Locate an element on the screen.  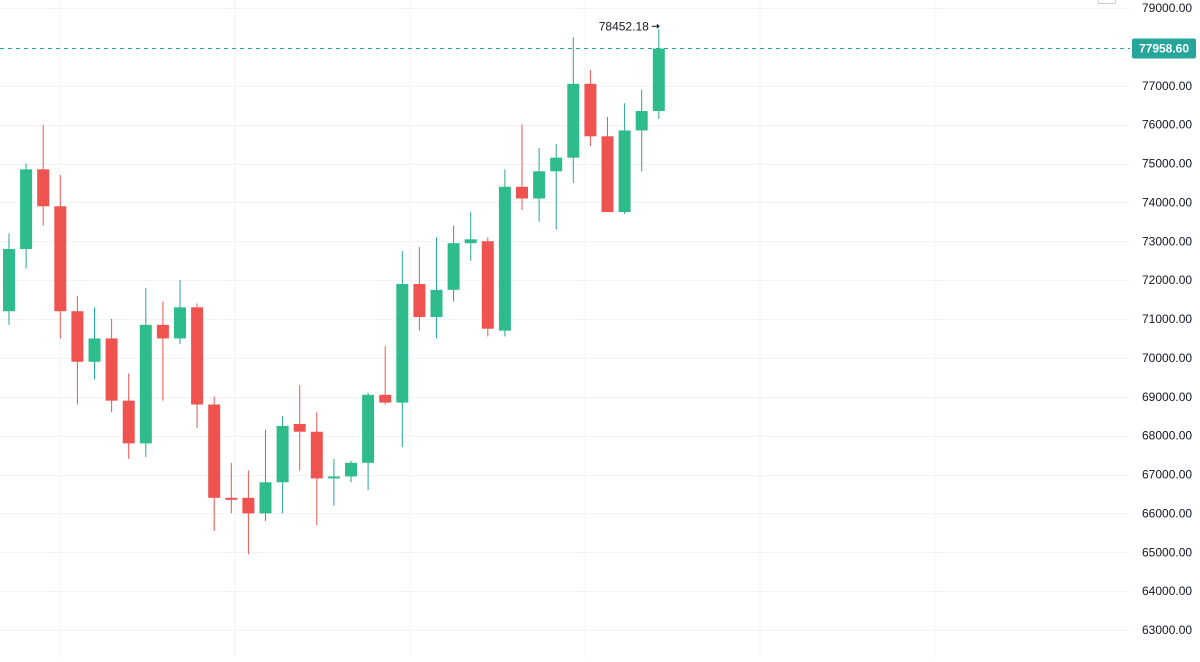
last-price-tag-label: 77958.60 is located at coordinates (1164, 48).